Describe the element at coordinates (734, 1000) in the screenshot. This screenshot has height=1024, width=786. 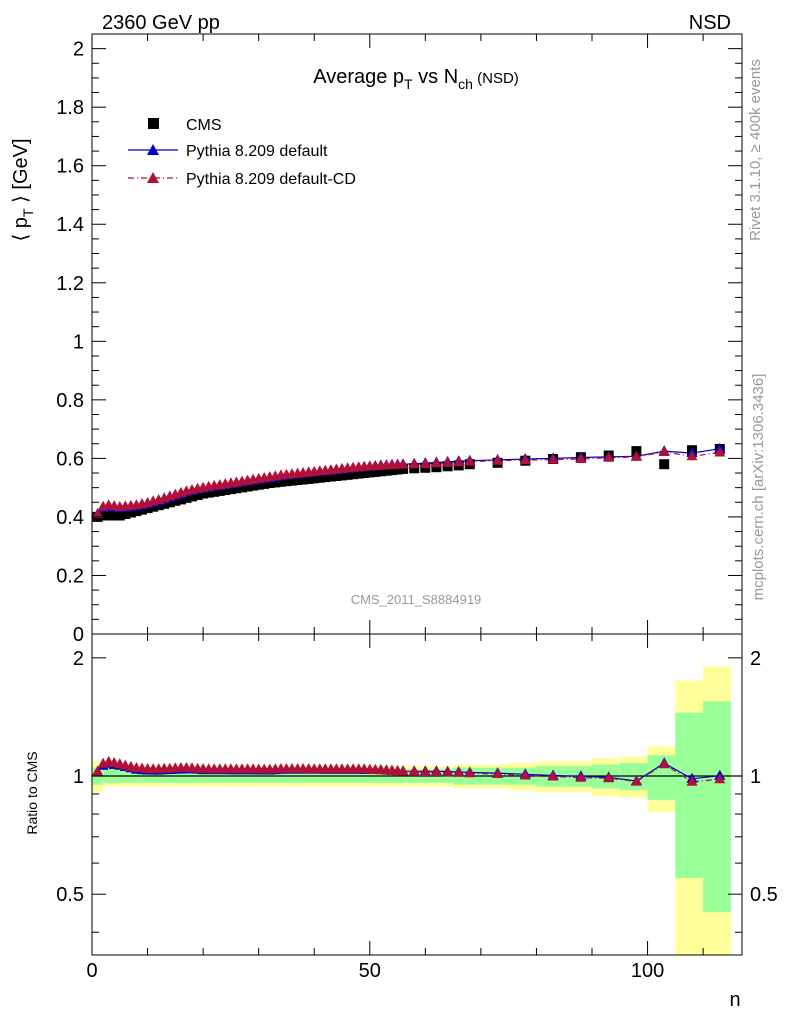
I see `x-axis-label: n` at that location.